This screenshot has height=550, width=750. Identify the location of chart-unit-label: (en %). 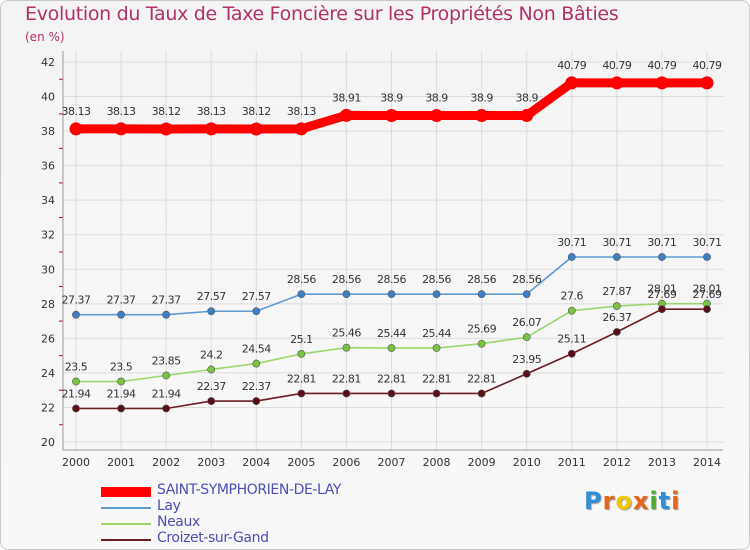
(45, 37).